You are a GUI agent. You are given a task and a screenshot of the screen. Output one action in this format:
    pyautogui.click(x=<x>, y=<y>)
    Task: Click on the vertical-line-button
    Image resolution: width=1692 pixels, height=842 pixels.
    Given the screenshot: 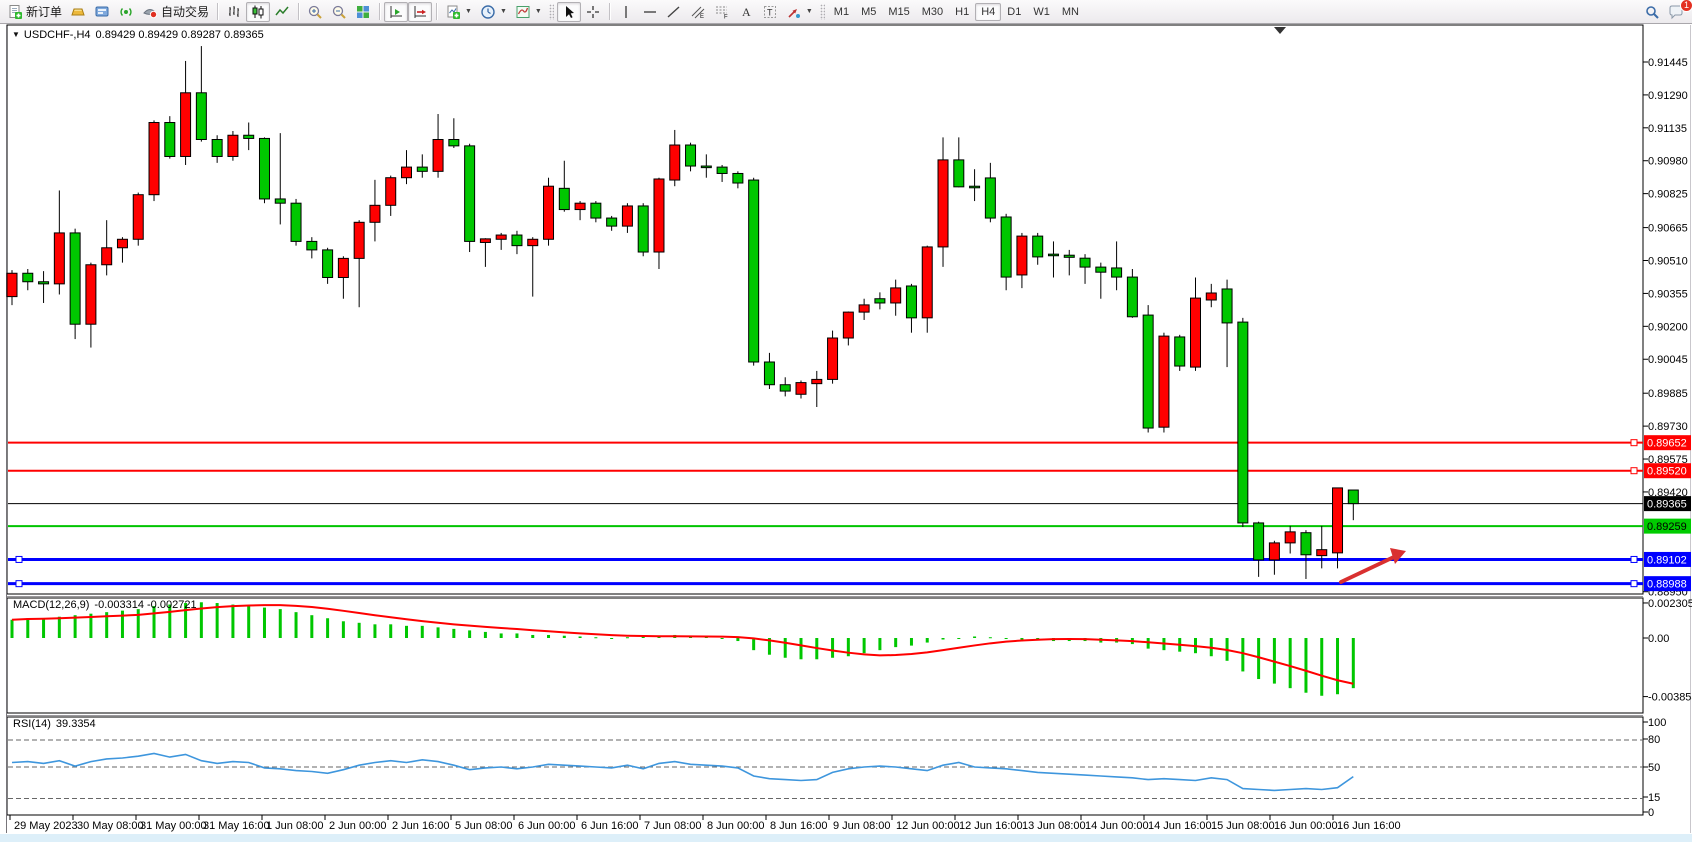 What is the action you would take?
    pyautogui.click(x=626, y=12)
    